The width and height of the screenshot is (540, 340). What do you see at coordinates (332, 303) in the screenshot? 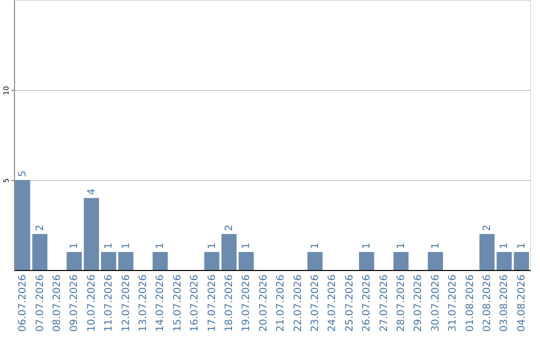
I see `x-tick-label: 24.07.2026` at bounding box center [332, 303].